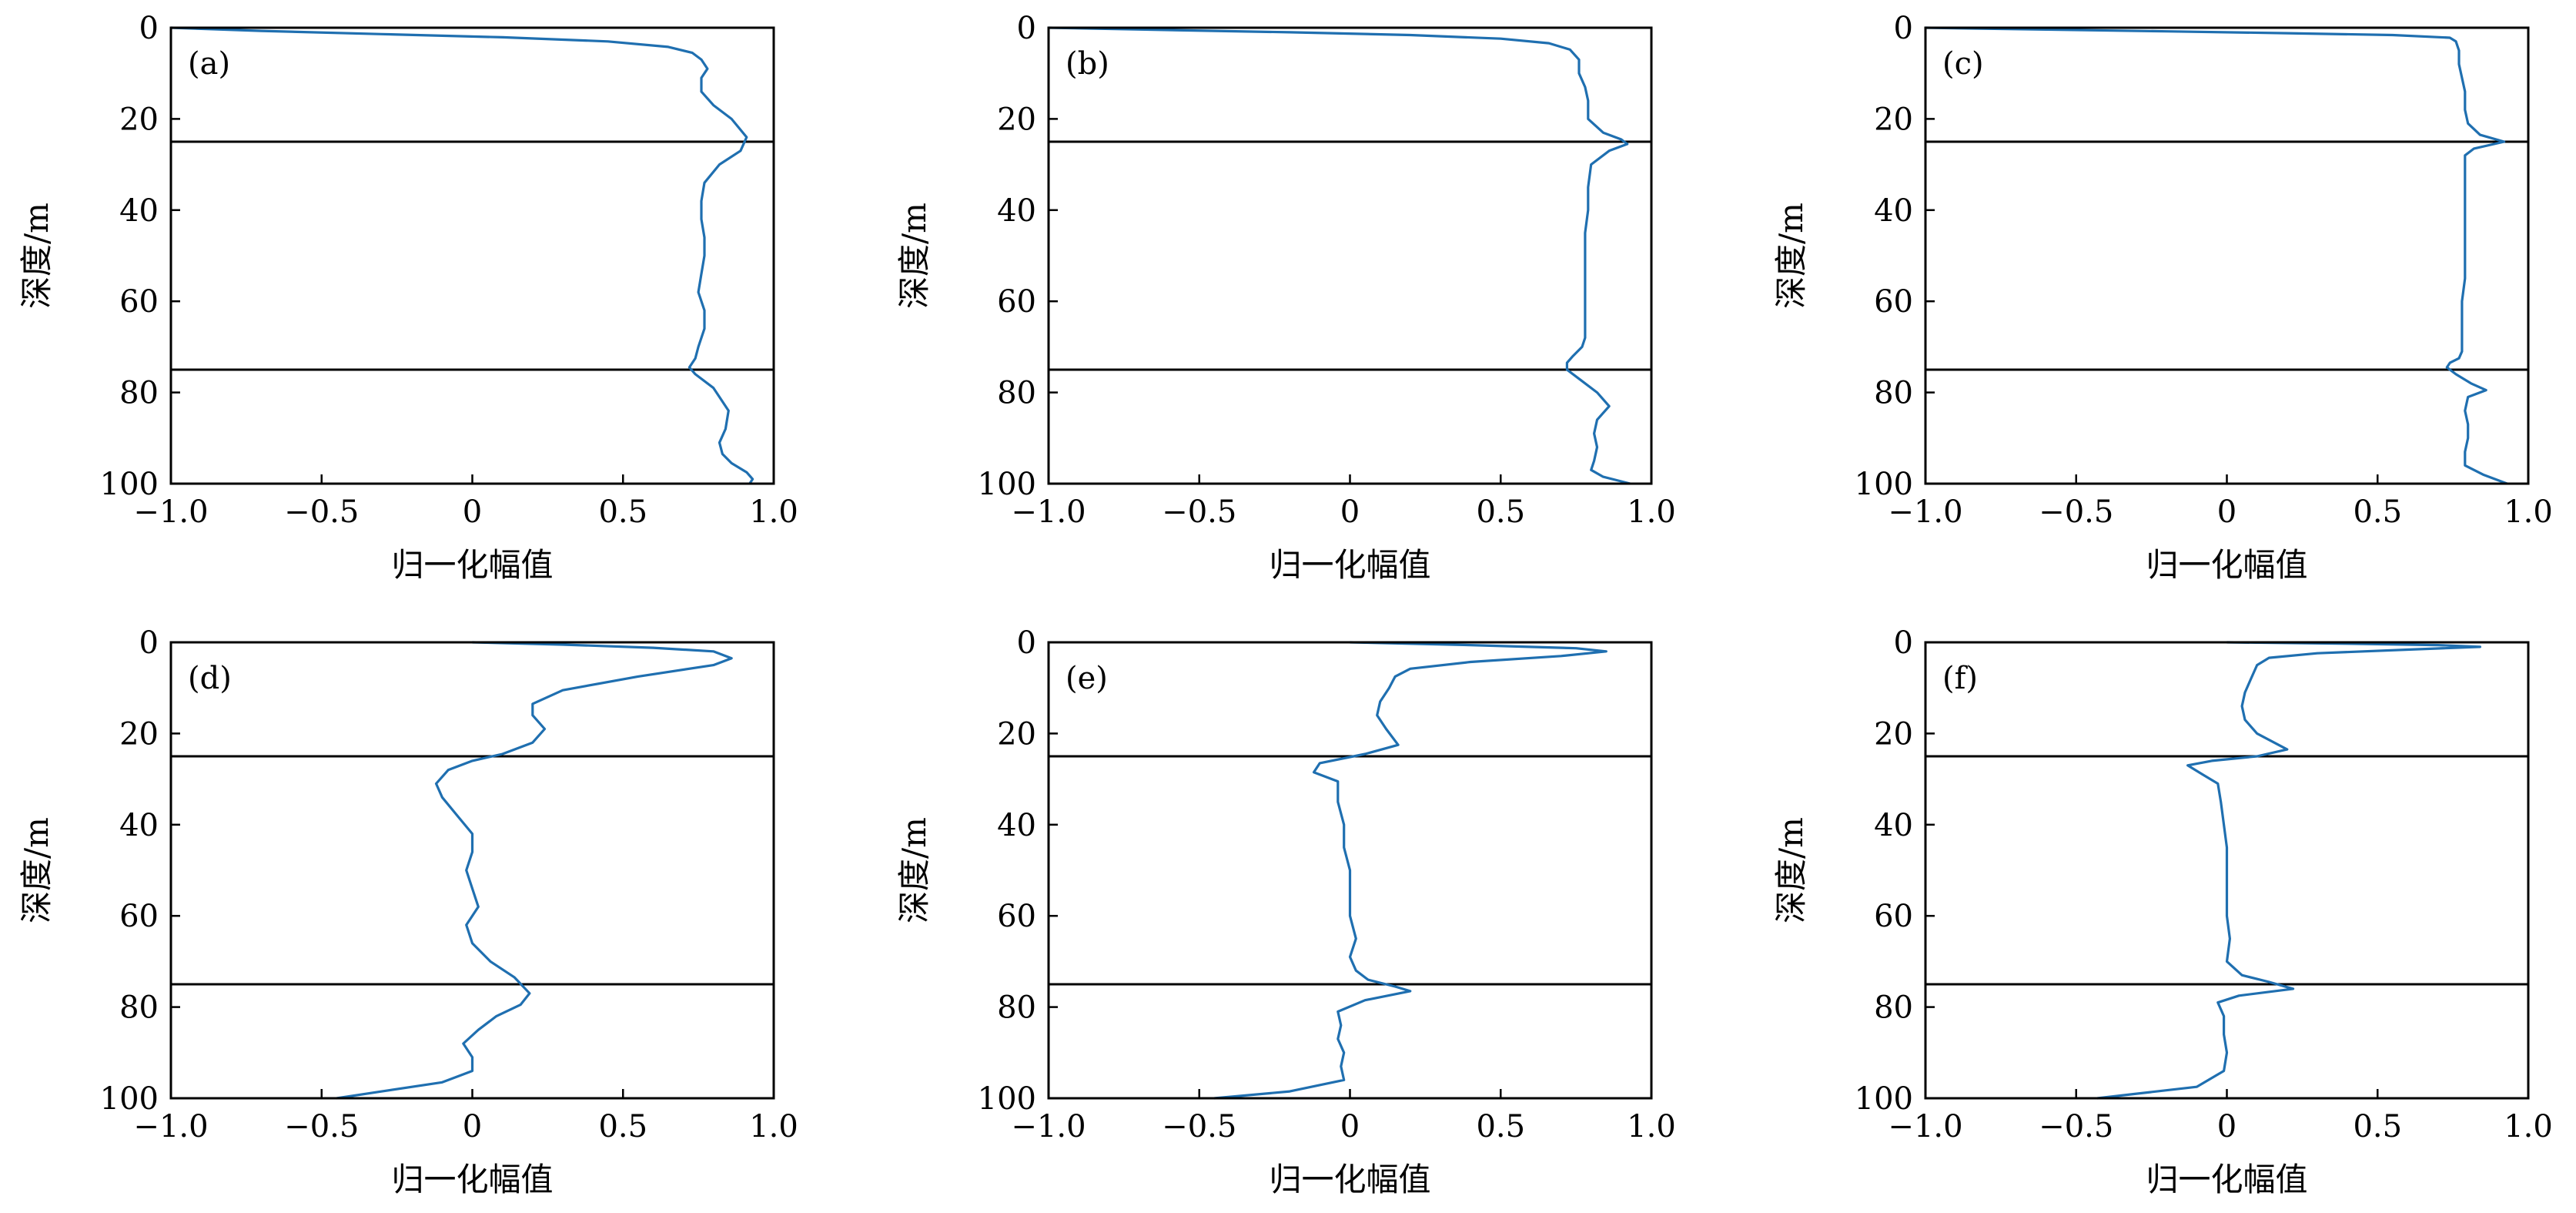 Image resolution: width=2576 pixels, height=1213 pixels. I want to click on panel-label: (f), so click(1960, 678).